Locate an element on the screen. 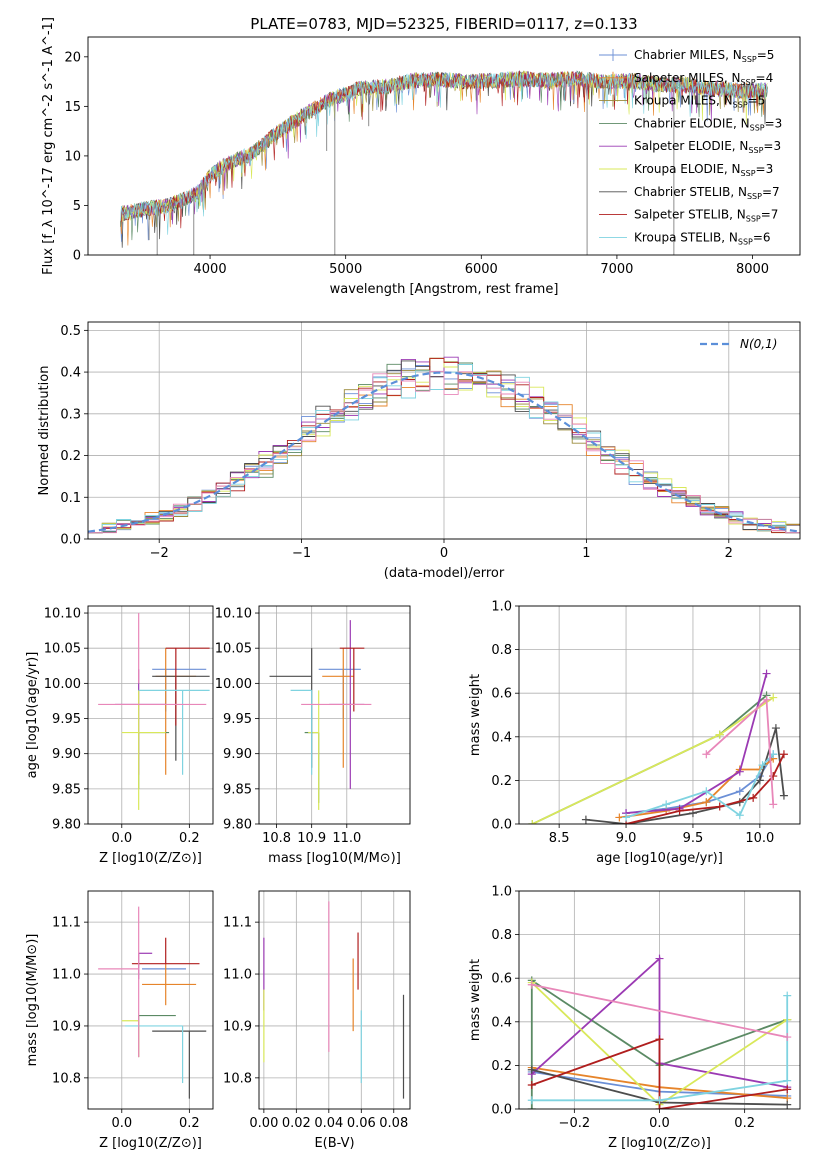 The height and width of the screenshot is (1170, 819). y-tick-label: 9.95 is located at coordinates (237, 719).